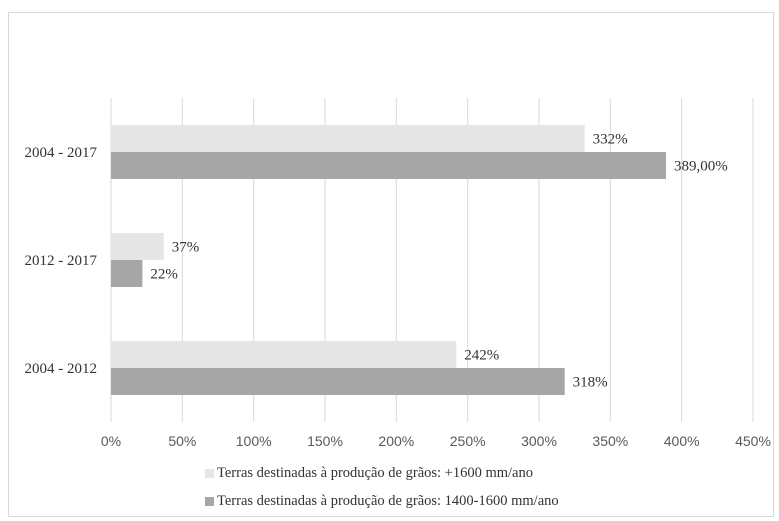 This screenshot has width=779, height=521. What do you see at coordinates (186, 248) in the screenshot?
I see `data-label-series-1: 37%` at bounding box center [186, 248].